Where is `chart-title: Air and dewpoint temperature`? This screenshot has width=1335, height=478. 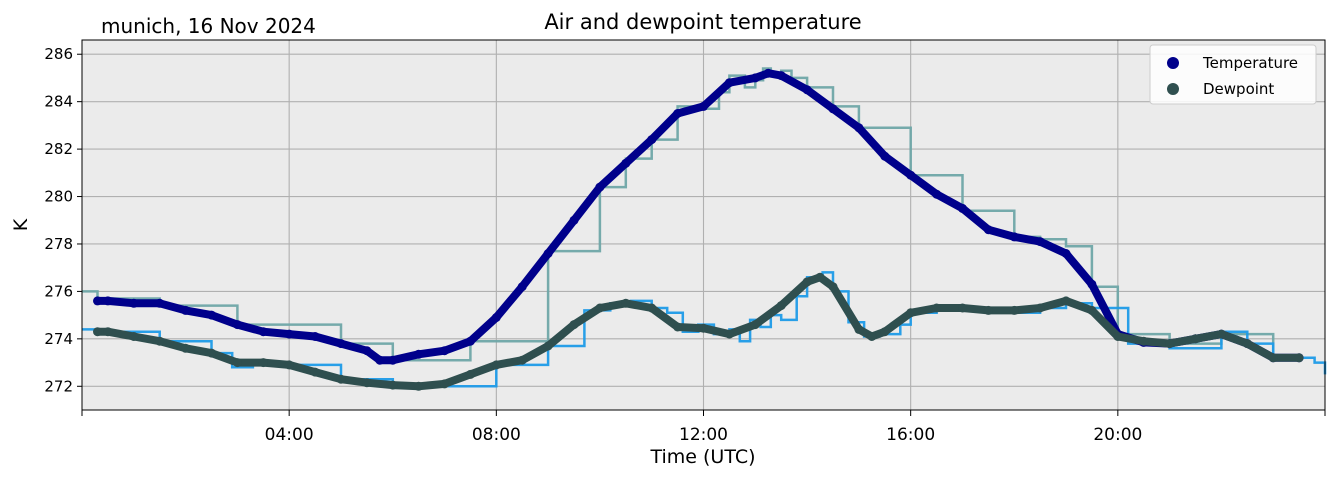
chart-title: Air and dewpoint temperature is located at coordinates (702, 22).